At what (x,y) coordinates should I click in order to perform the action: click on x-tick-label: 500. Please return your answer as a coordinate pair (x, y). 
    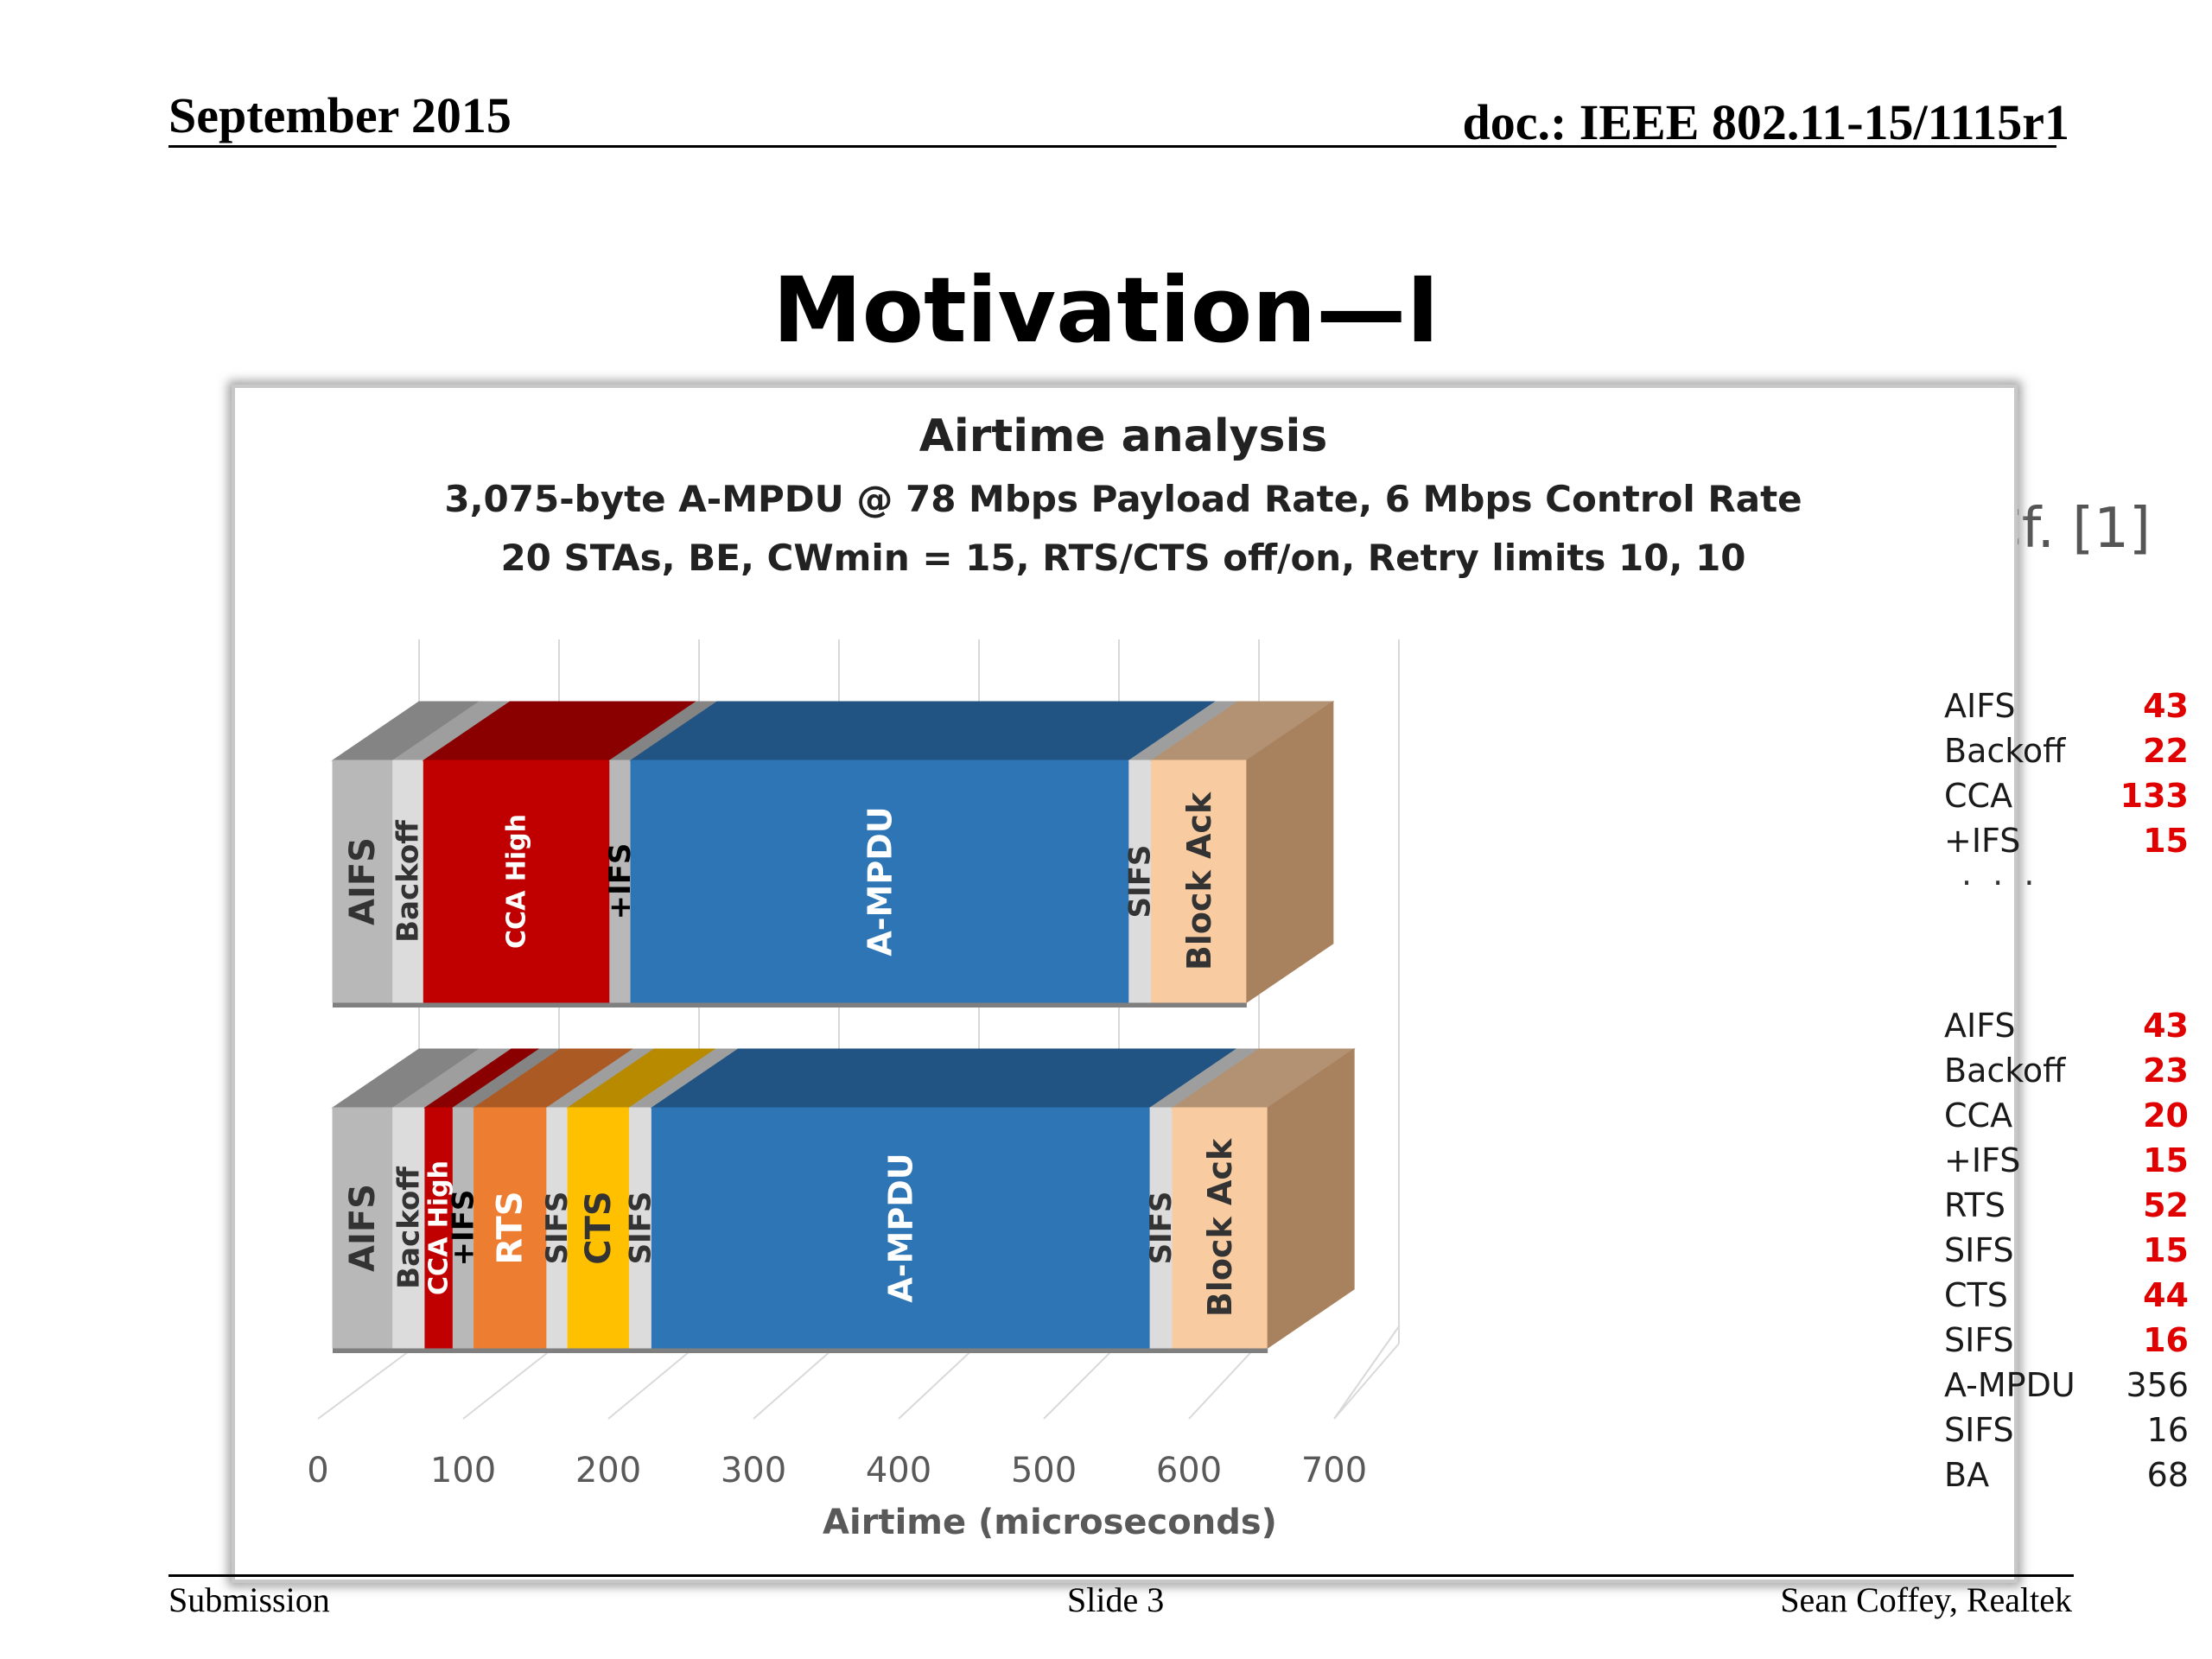
    Looking at the image, I should click on (1044, 1471).